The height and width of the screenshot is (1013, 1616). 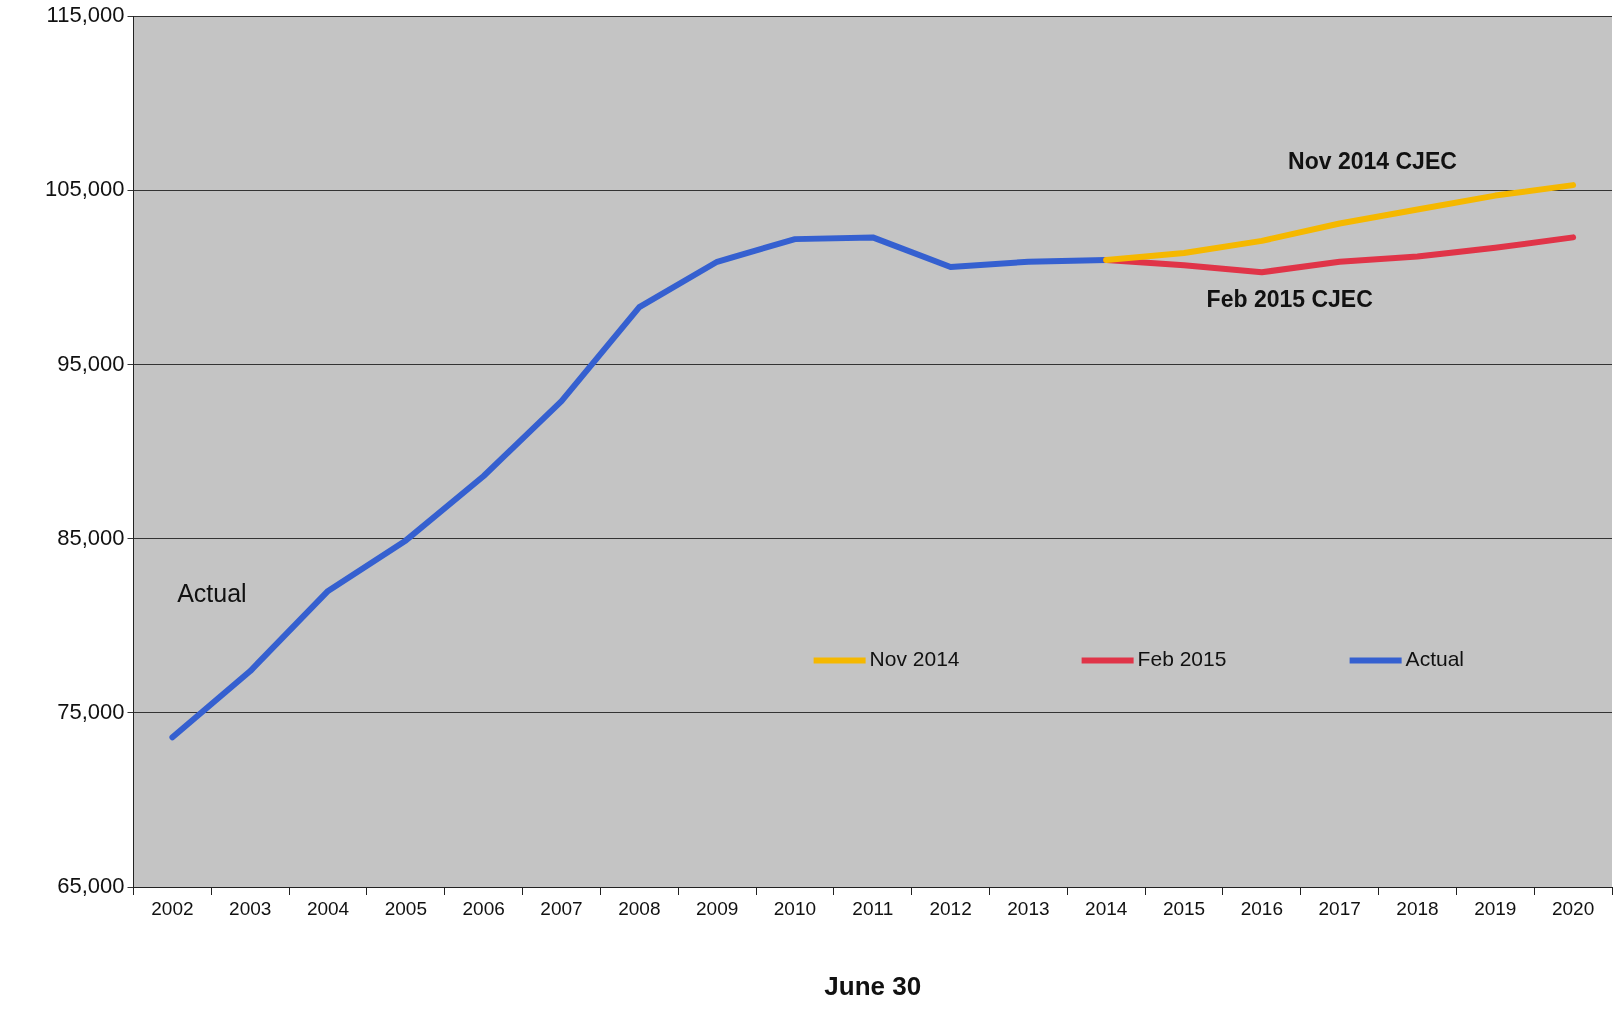 What do you see at coordinates (873, 985) in the screenshot?
I see `x-axis-title: June 30` at bounding box center [873, 985].